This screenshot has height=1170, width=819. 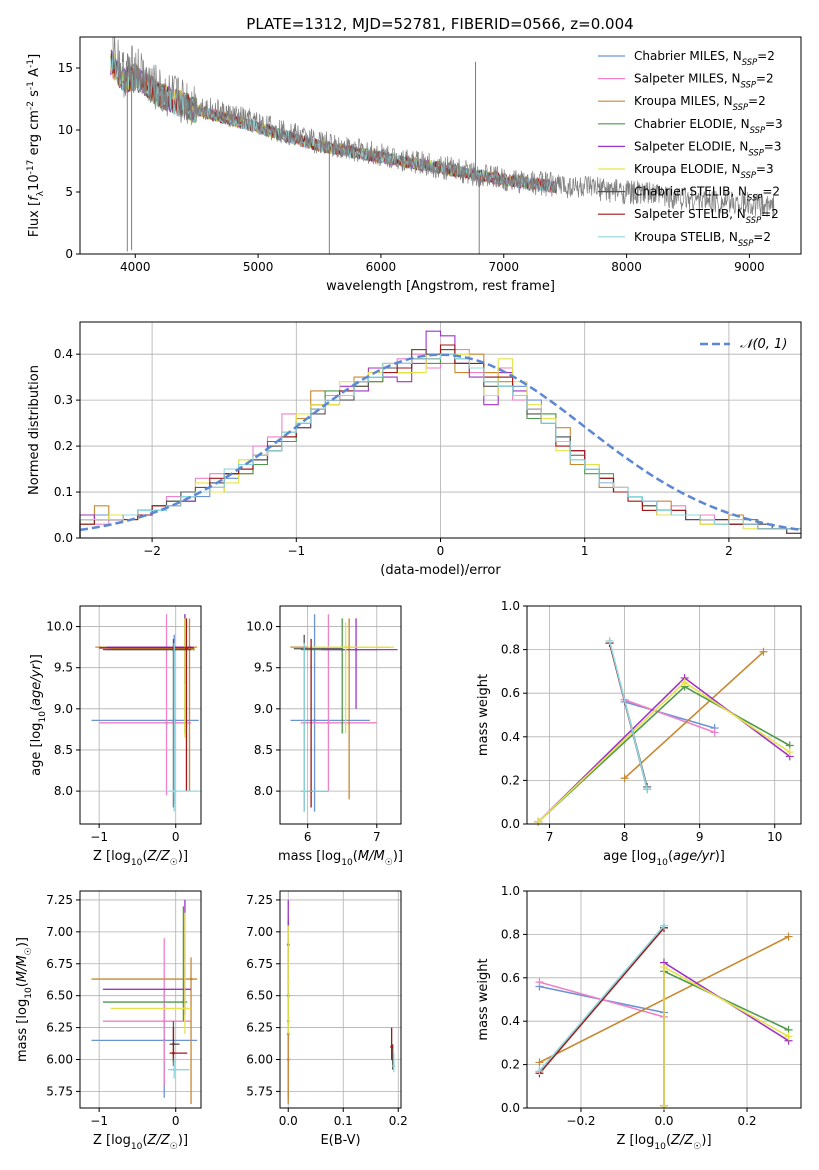 What do you see at coordinates (708, 126) in the screenshot?
I see `legend-label: Chabrier ELODIE, NSSP=3` at bounding box center [708, 126].